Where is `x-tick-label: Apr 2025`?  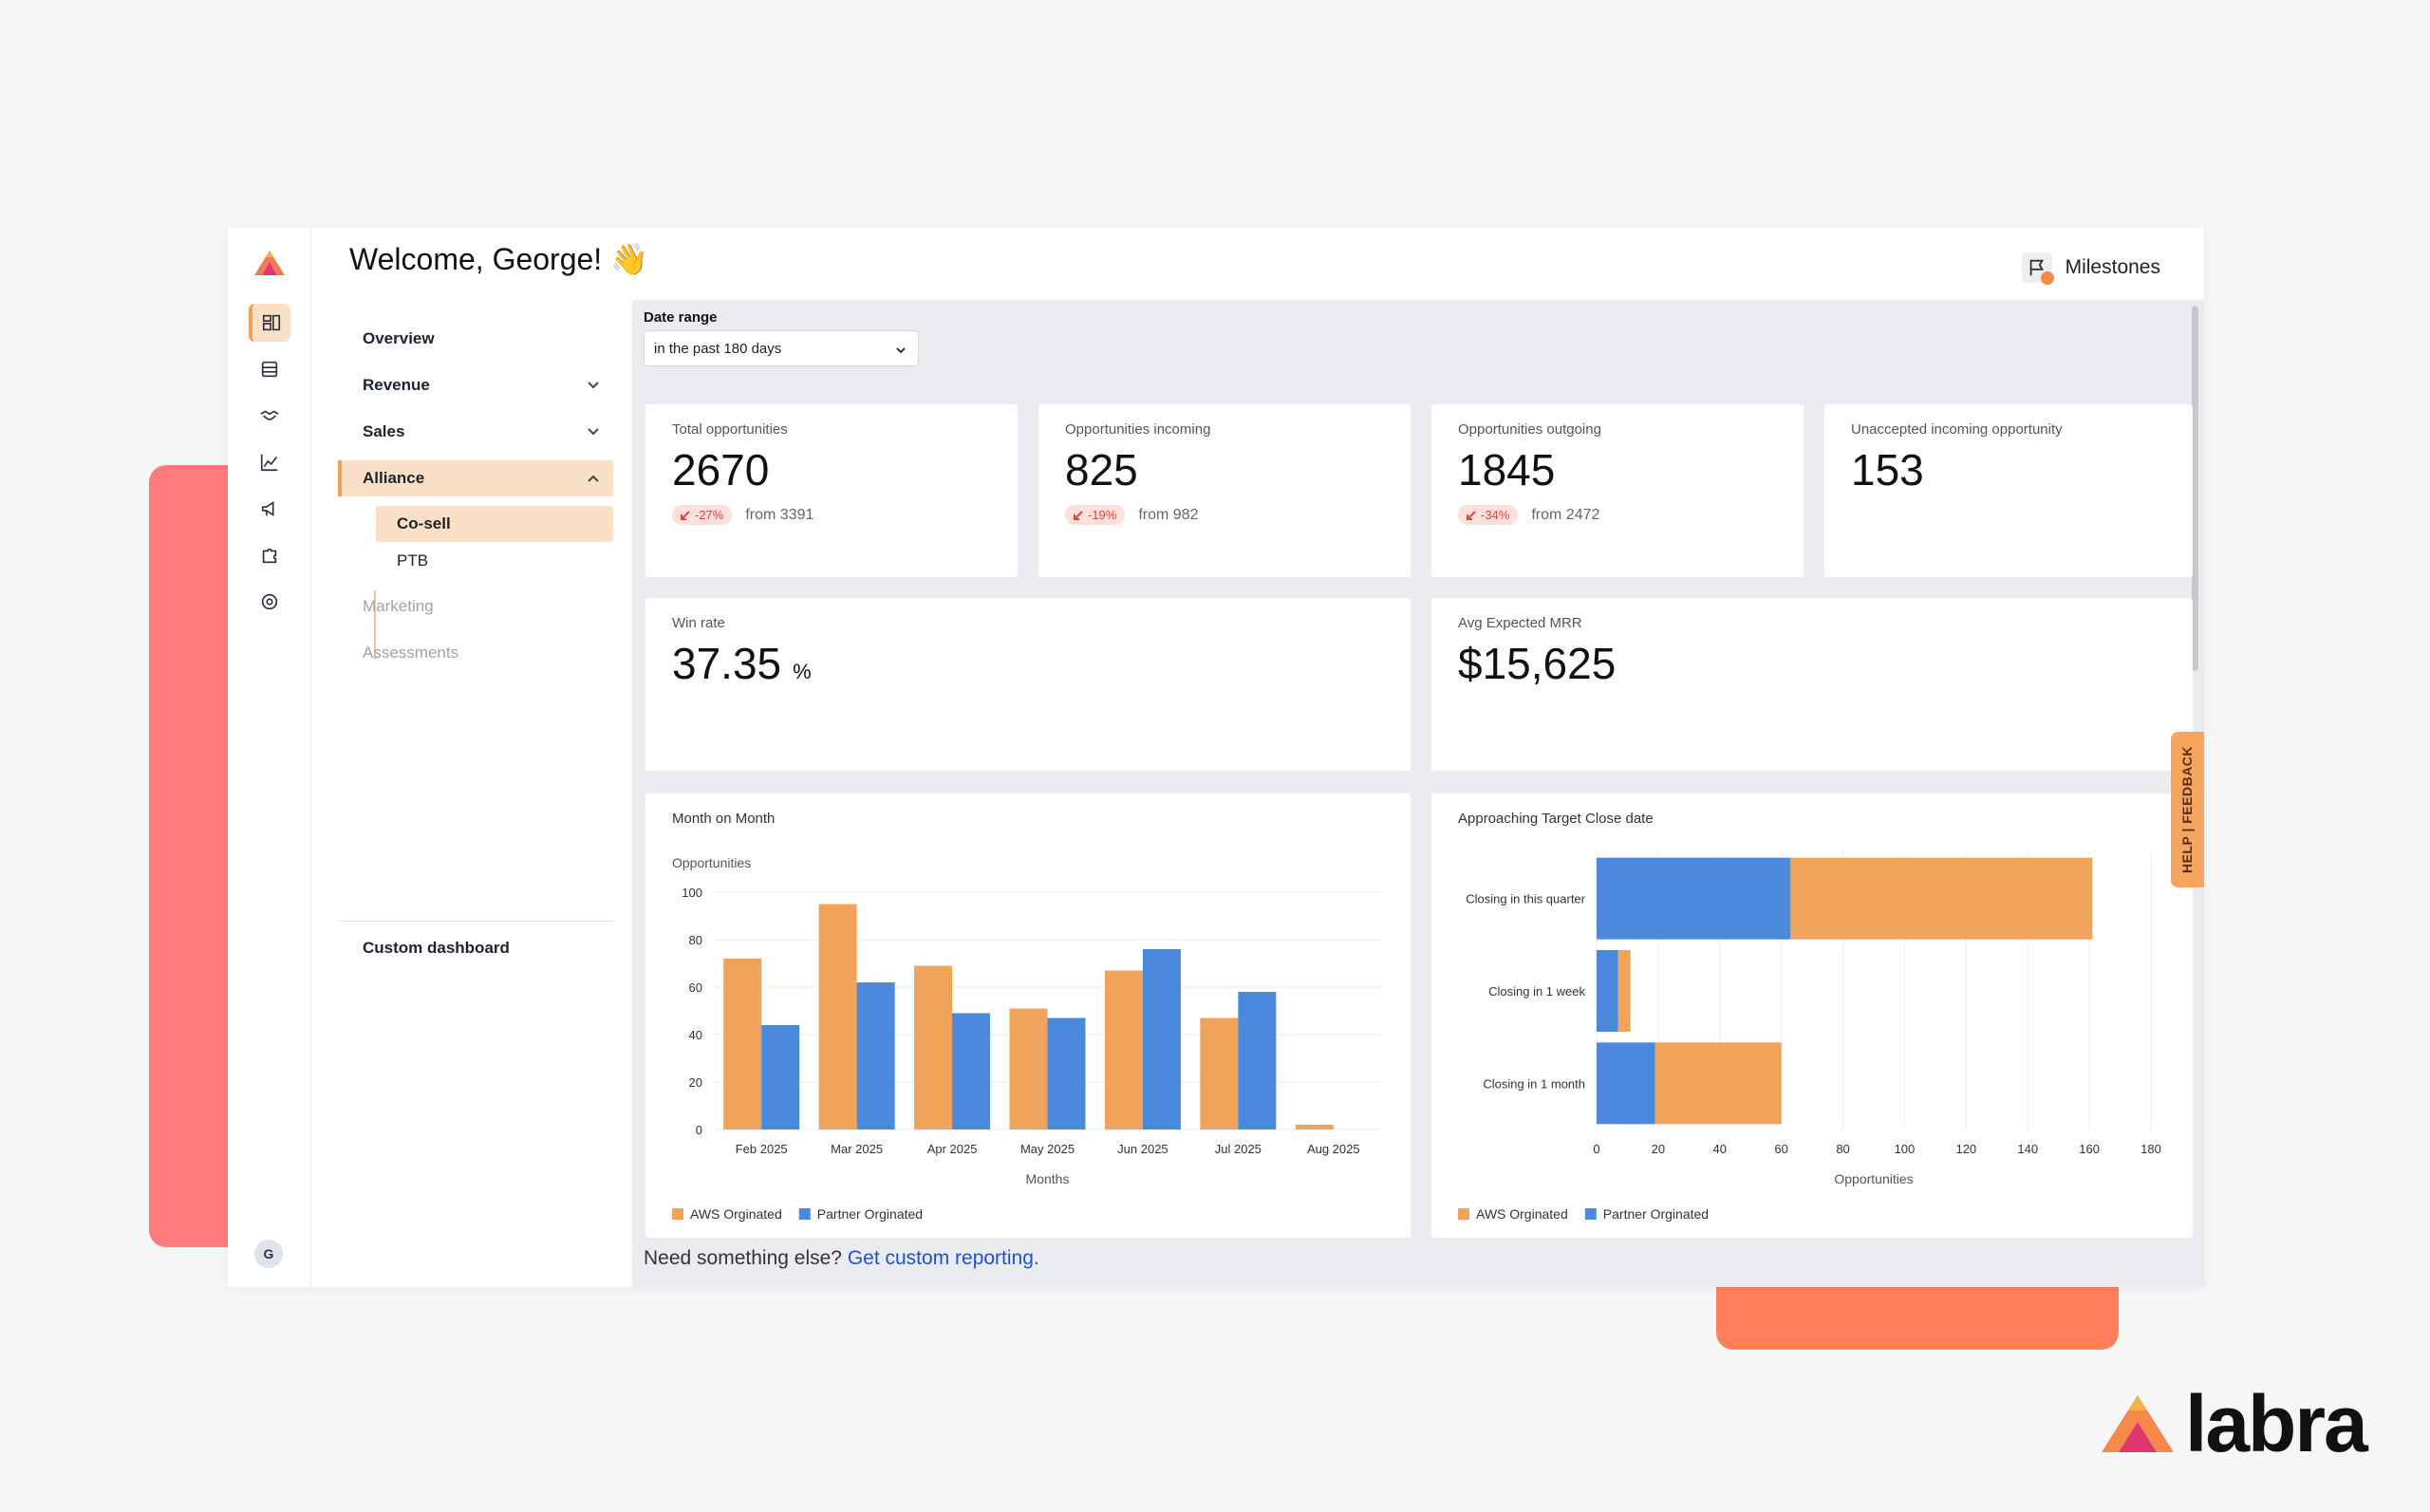
x-tick-label: Apr 2025 is located at coordinates (953, 1149).